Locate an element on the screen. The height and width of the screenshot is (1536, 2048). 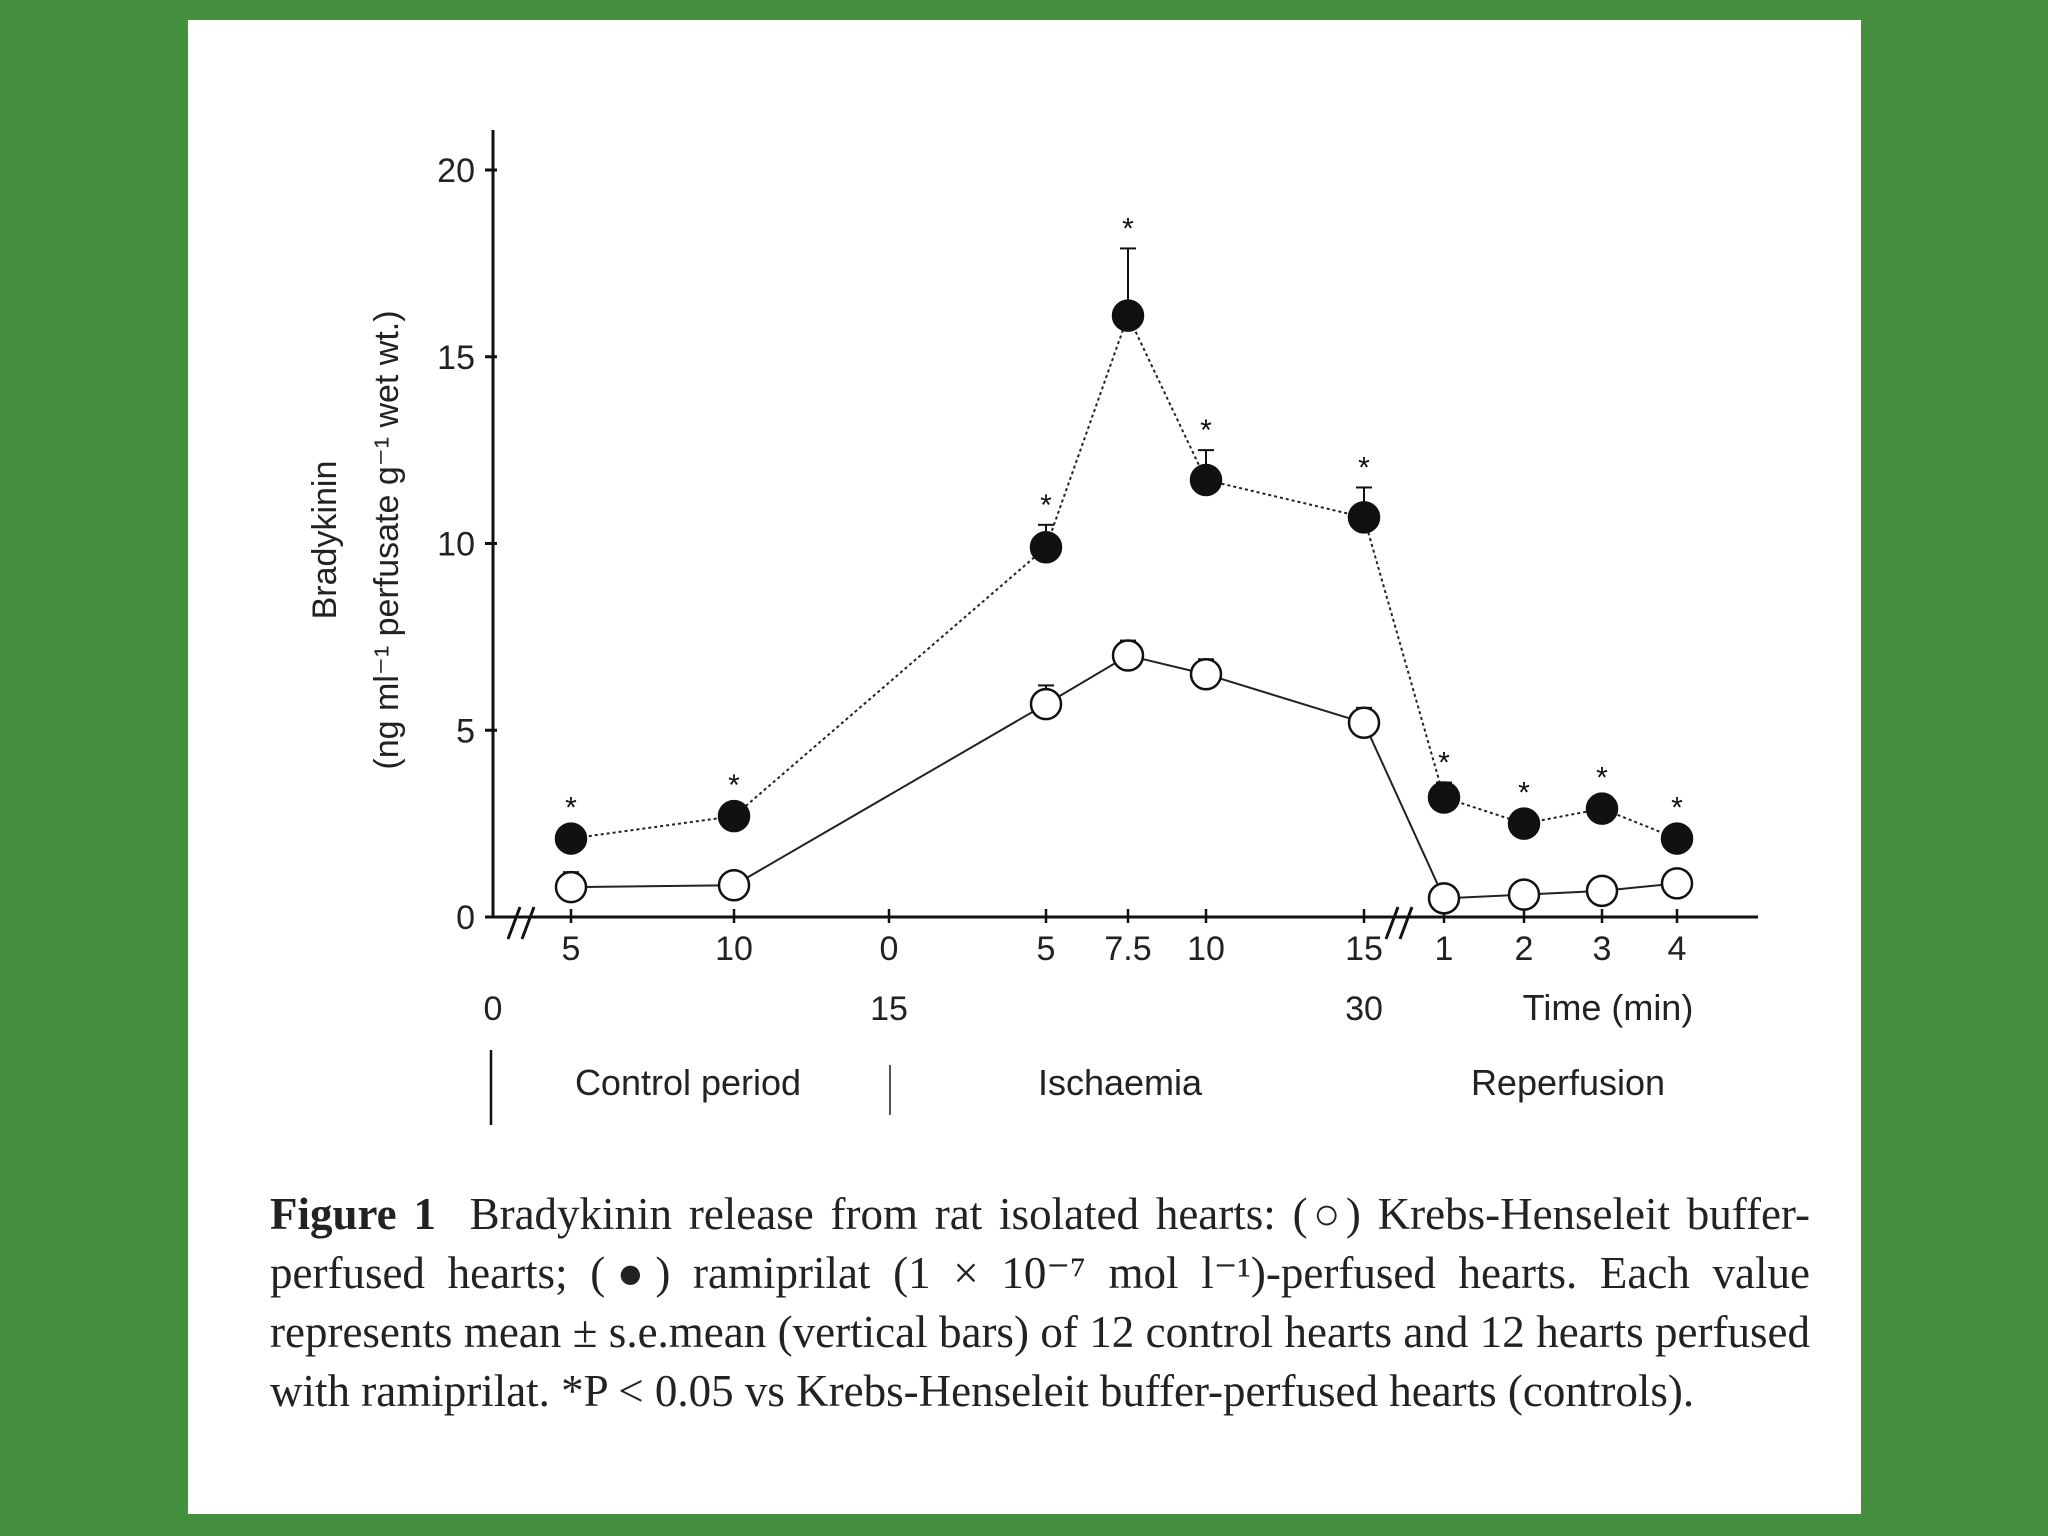
period-label: Reperfusion is located at coordinates (1568, 1082).